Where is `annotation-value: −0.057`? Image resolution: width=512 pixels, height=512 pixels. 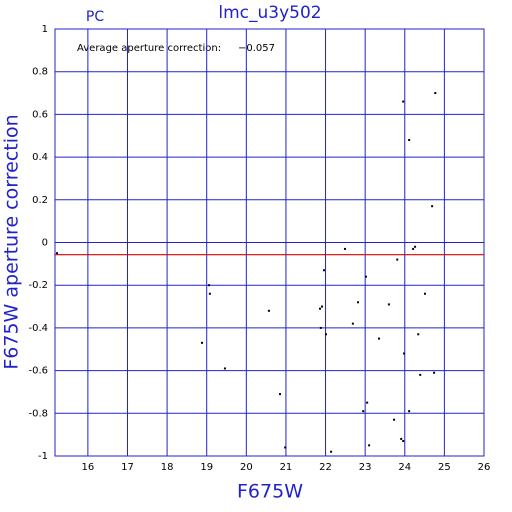
annotation-value: −0.057 is located at coordinates (256, 48).